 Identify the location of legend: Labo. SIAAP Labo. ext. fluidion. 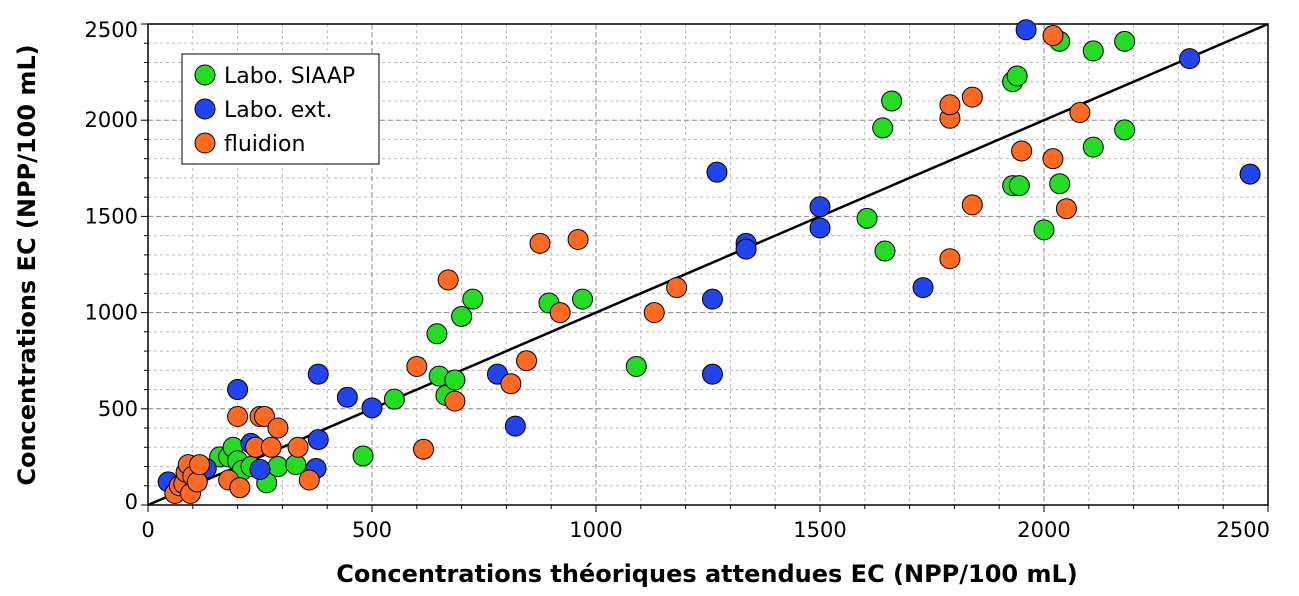
(280, 109).